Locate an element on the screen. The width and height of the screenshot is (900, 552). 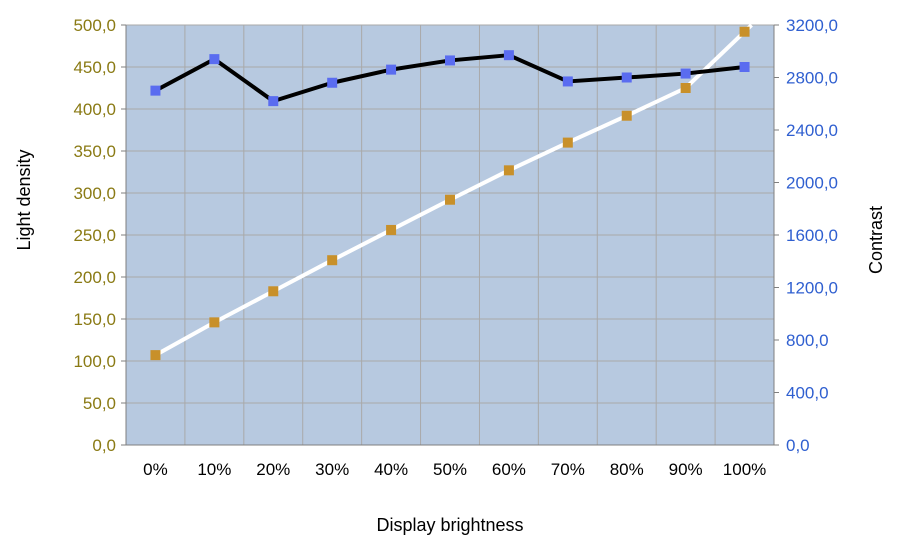
left-tick-label: 200,0 is located at coordinates (94, 277).